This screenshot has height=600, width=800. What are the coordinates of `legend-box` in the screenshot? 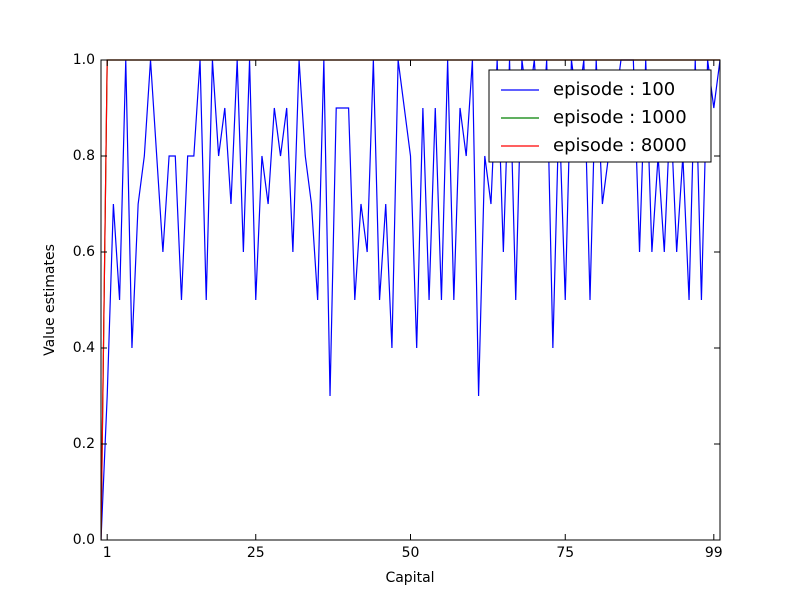 It's located at (600, 116).